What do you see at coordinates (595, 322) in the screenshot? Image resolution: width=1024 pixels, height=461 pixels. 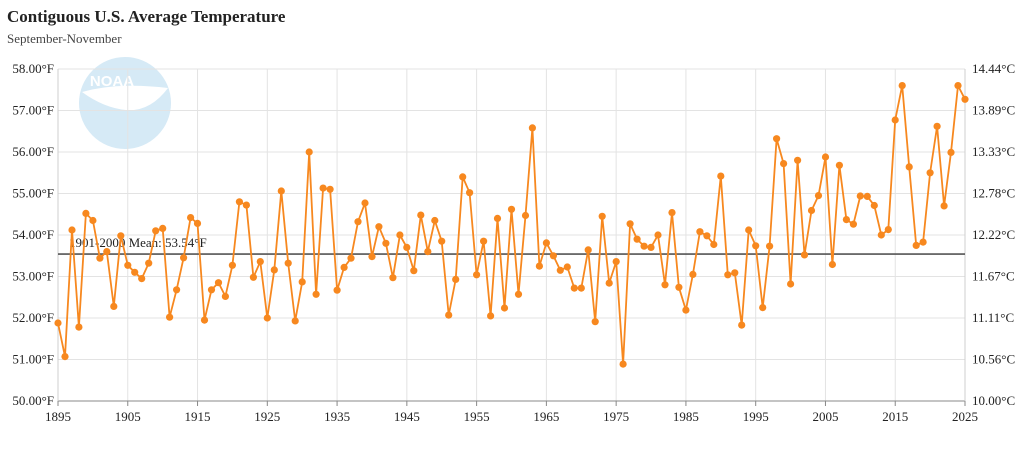 I see `data-point-1972` at bounding box center [595, 322].